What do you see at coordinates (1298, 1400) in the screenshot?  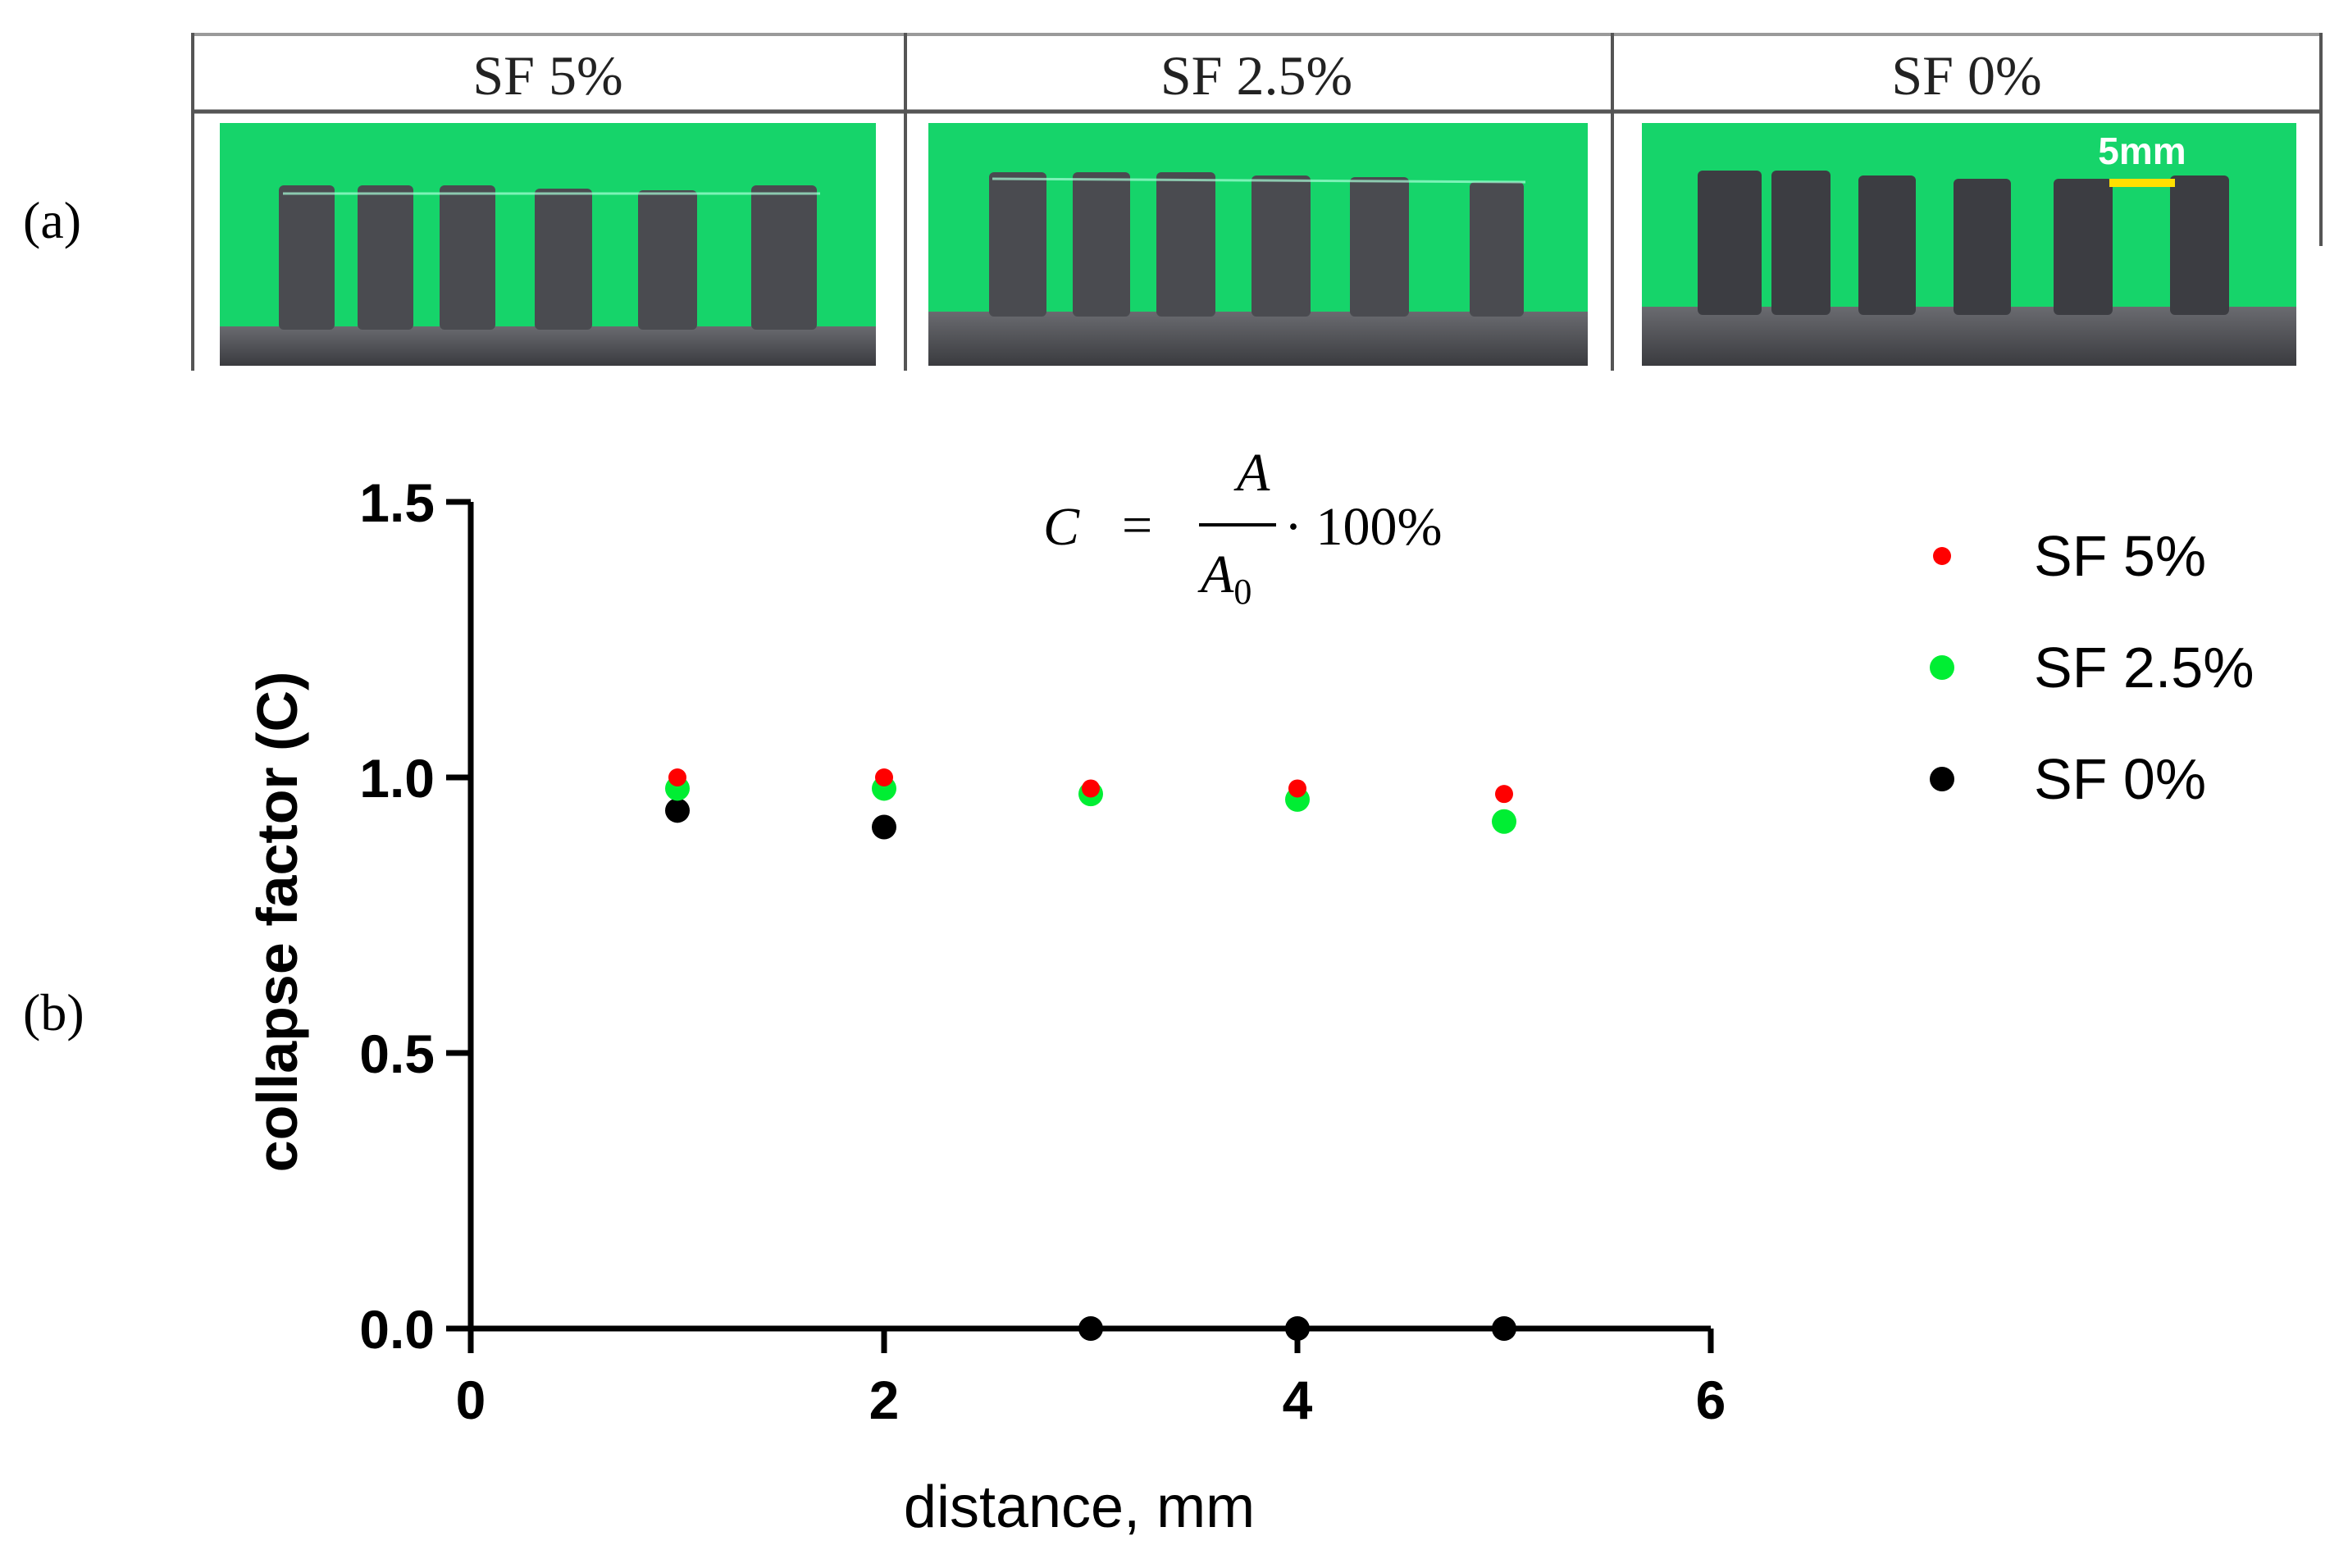 I see `x-tick-label: 4` at bounding box center [1298, 1400].